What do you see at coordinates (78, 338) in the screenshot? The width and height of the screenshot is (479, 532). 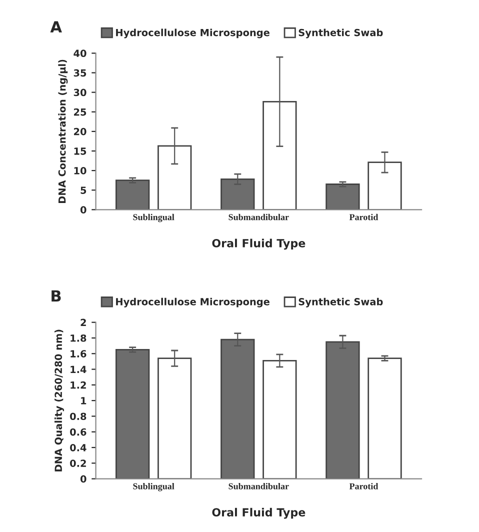 I see `y-tick-label: 1.8` at bounding box center [78, 338].